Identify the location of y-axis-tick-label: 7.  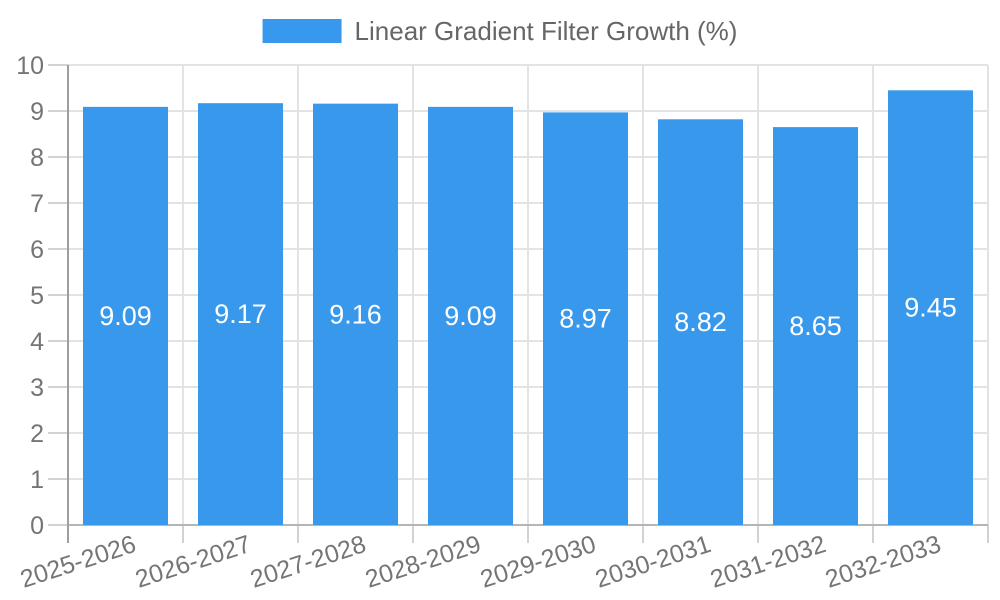
(37, 204).